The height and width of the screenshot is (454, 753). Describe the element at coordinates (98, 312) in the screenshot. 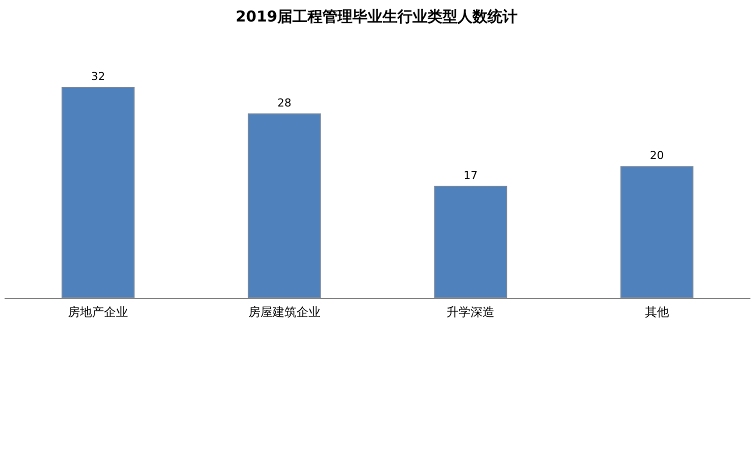

I see `x-tick-label: 房地产企业` at that location.